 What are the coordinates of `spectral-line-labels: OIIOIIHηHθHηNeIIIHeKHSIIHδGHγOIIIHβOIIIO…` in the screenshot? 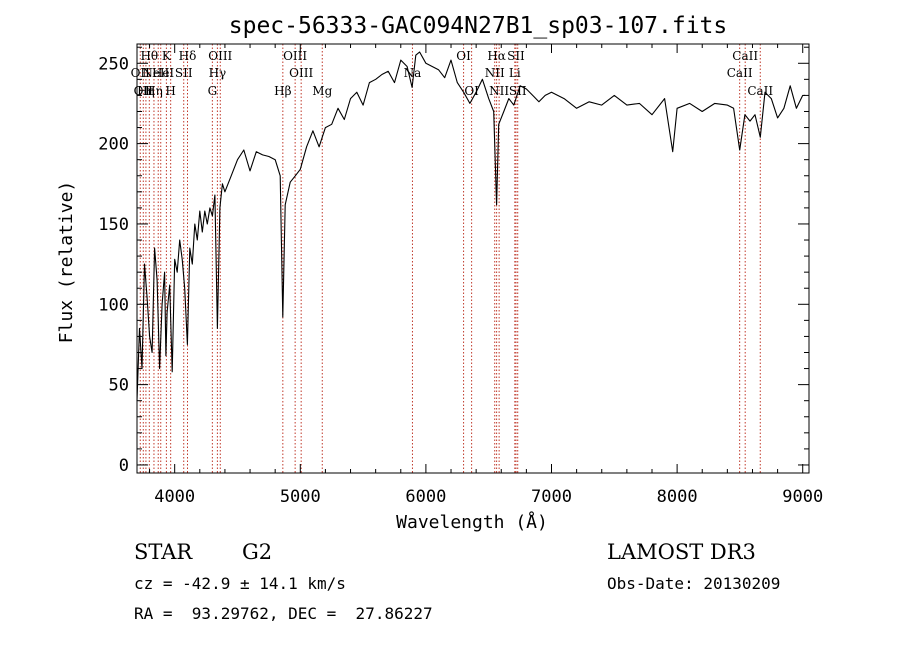 It's located at (452, 73).